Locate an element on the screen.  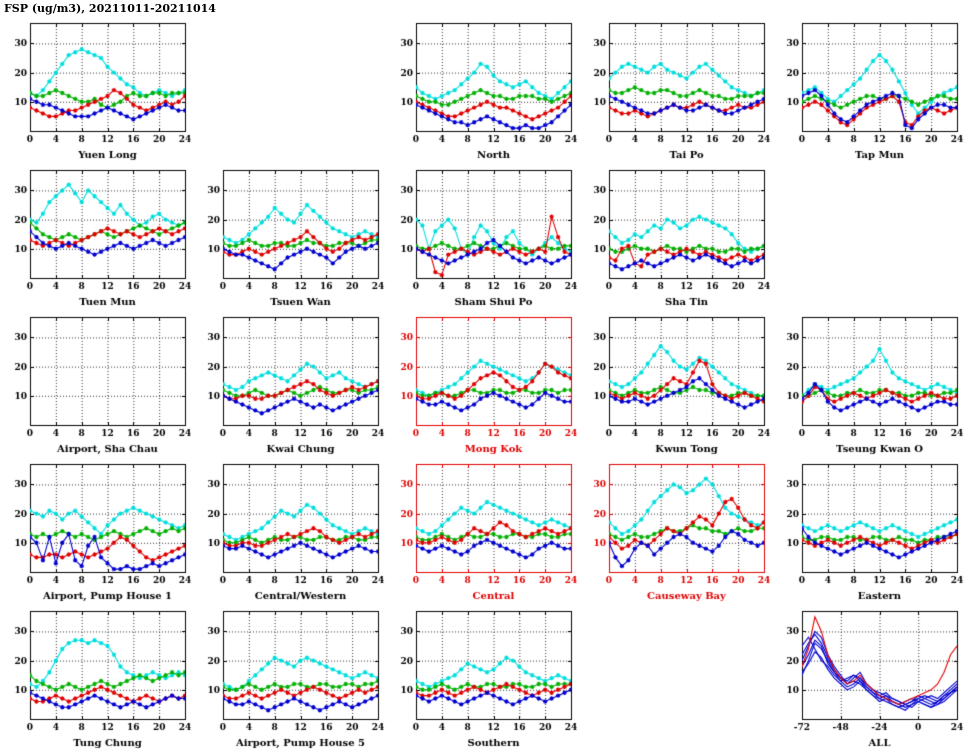
chart-cell-airport-sha-chau is located at coordinates (96, 383).